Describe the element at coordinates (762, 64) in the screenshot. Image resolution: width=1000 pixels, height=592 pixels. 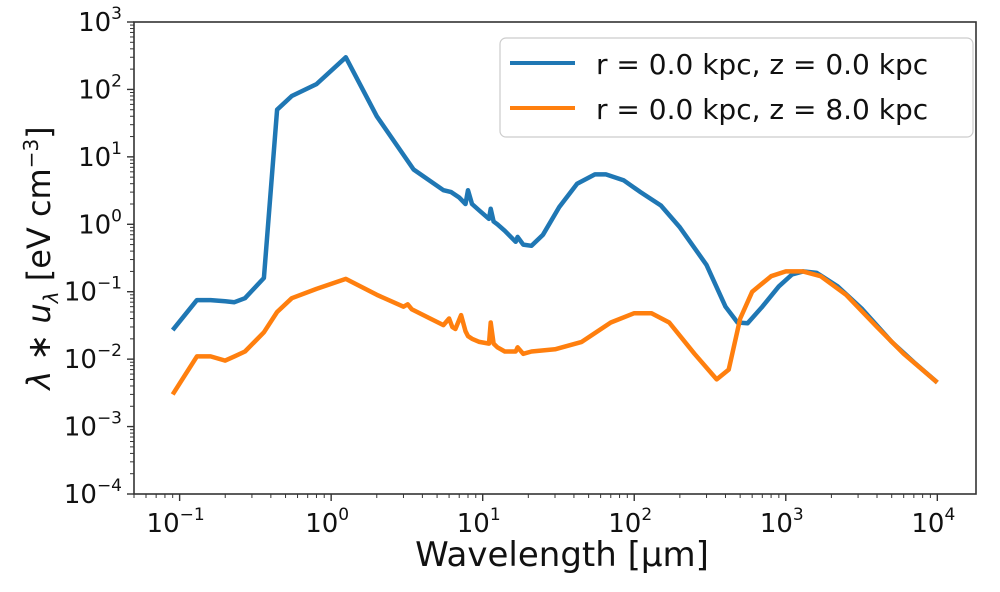
I see `legend-label-series-1: r = 0.0 kpc, z = 0.0 kpc` at that location.